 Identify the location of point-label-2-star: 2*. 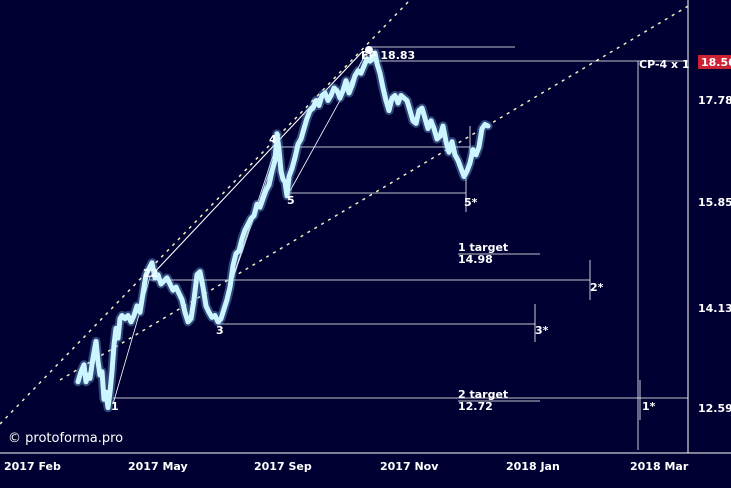
(597, 287).